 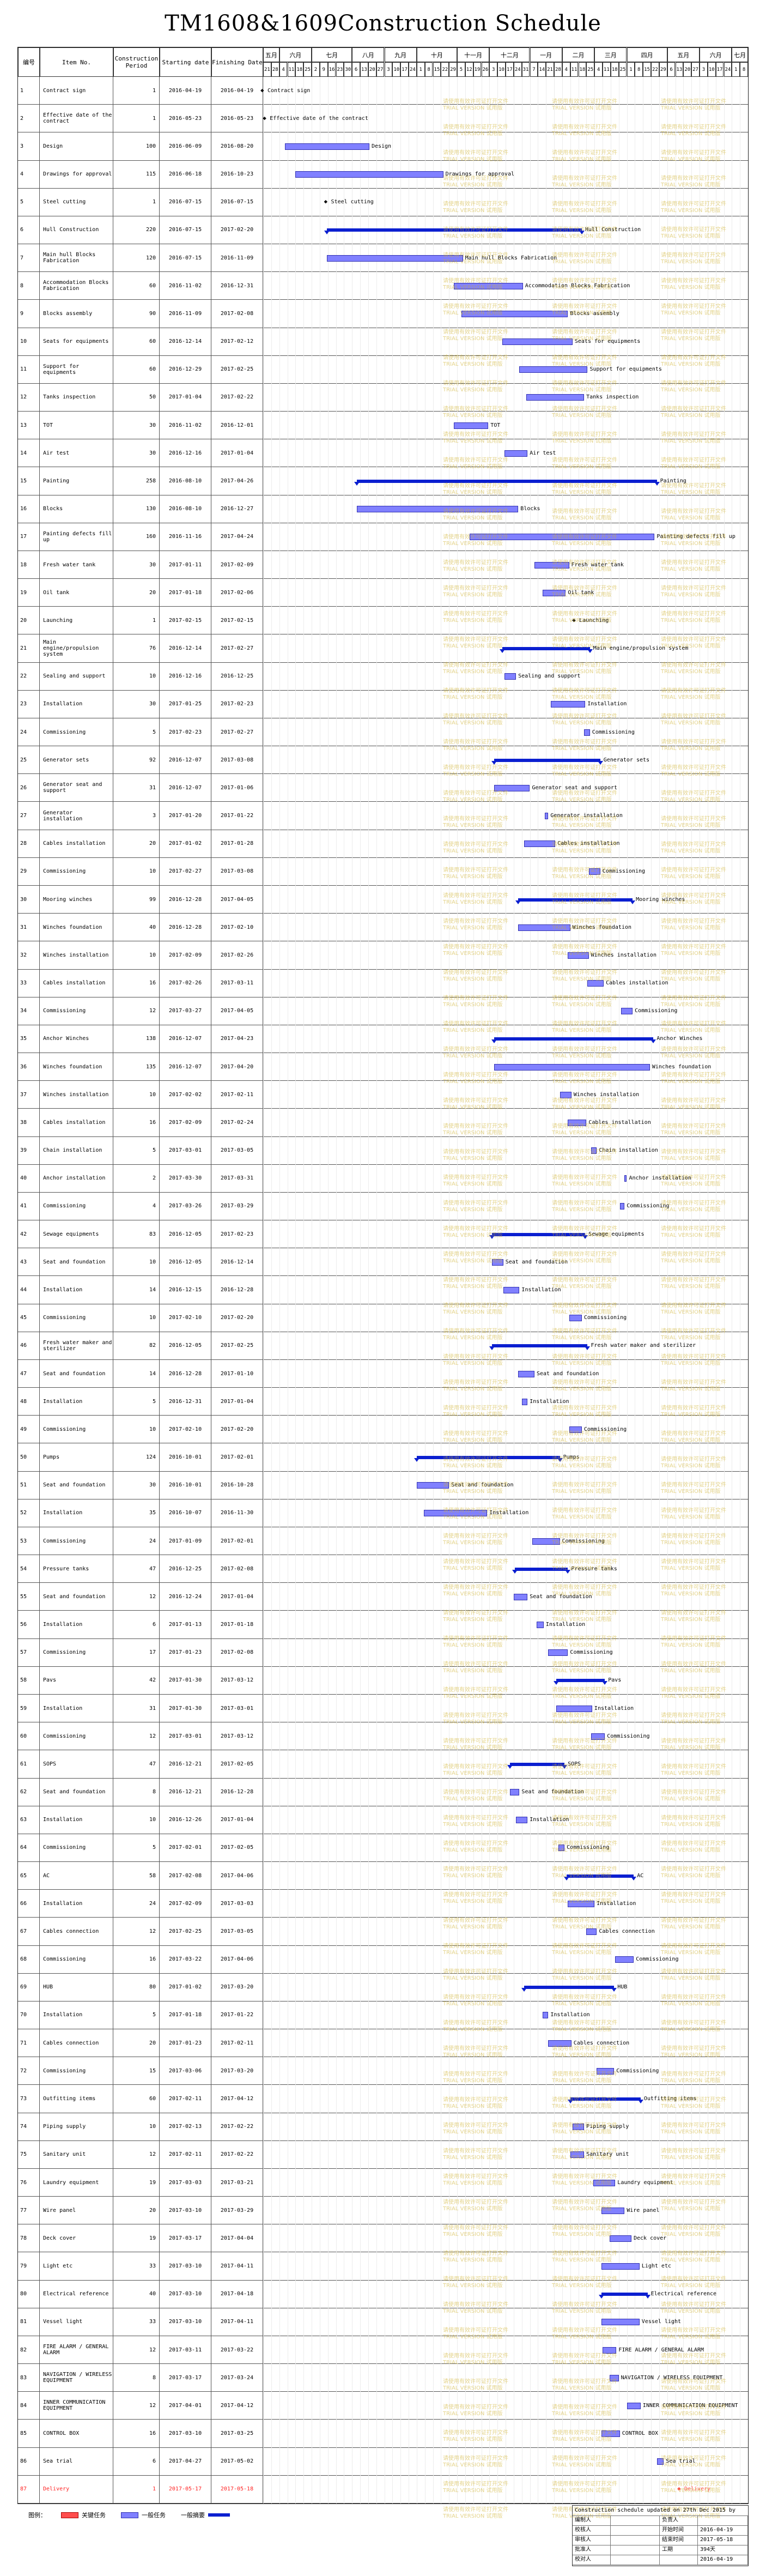 What do you see at coordinates (682, 1066) in the screenshot?
I see `bar-label: Winches foundation` at bounding box center [682, 1066].